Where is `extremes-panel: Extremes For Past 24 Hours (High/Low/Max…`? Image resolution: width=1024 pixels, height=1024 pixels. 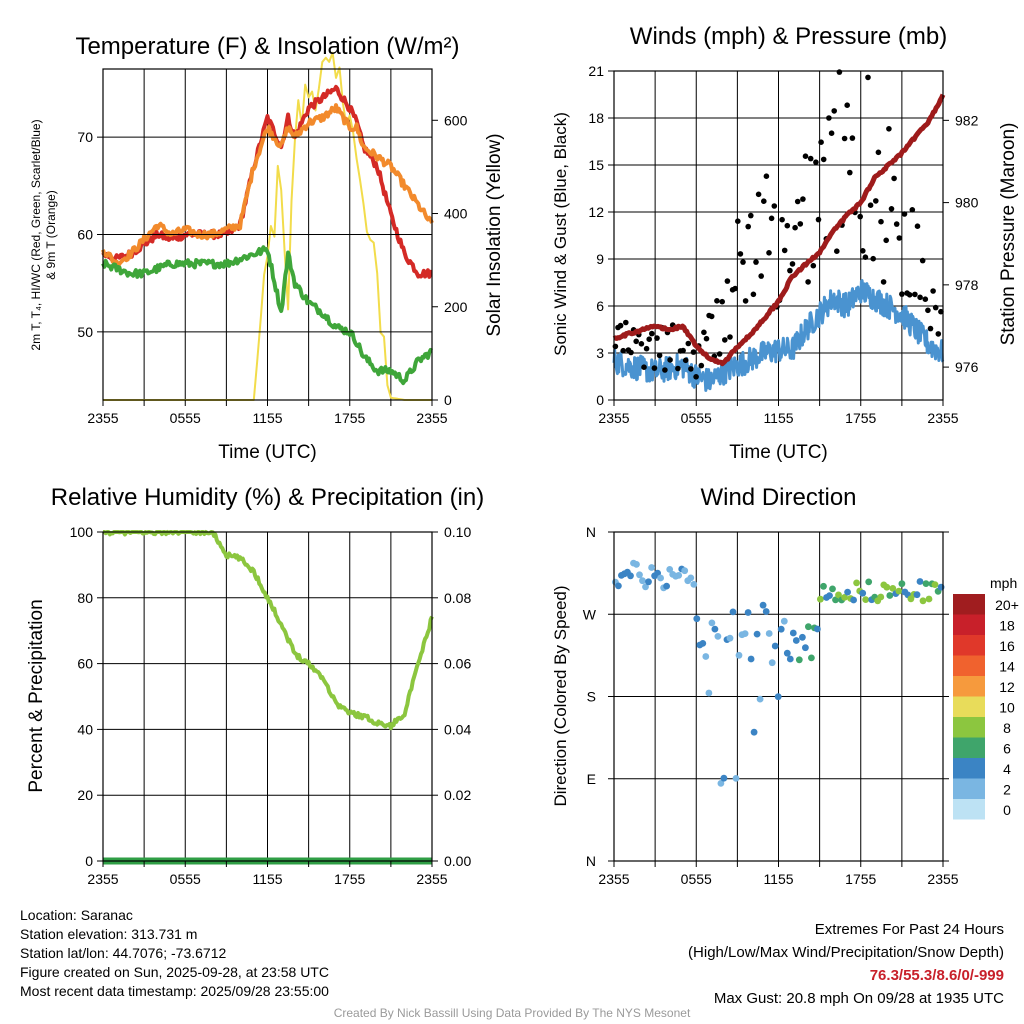 extremes-panel: Extremes For Past 24 Hours (High/Low/Max… is located at coordinates (846, 964).